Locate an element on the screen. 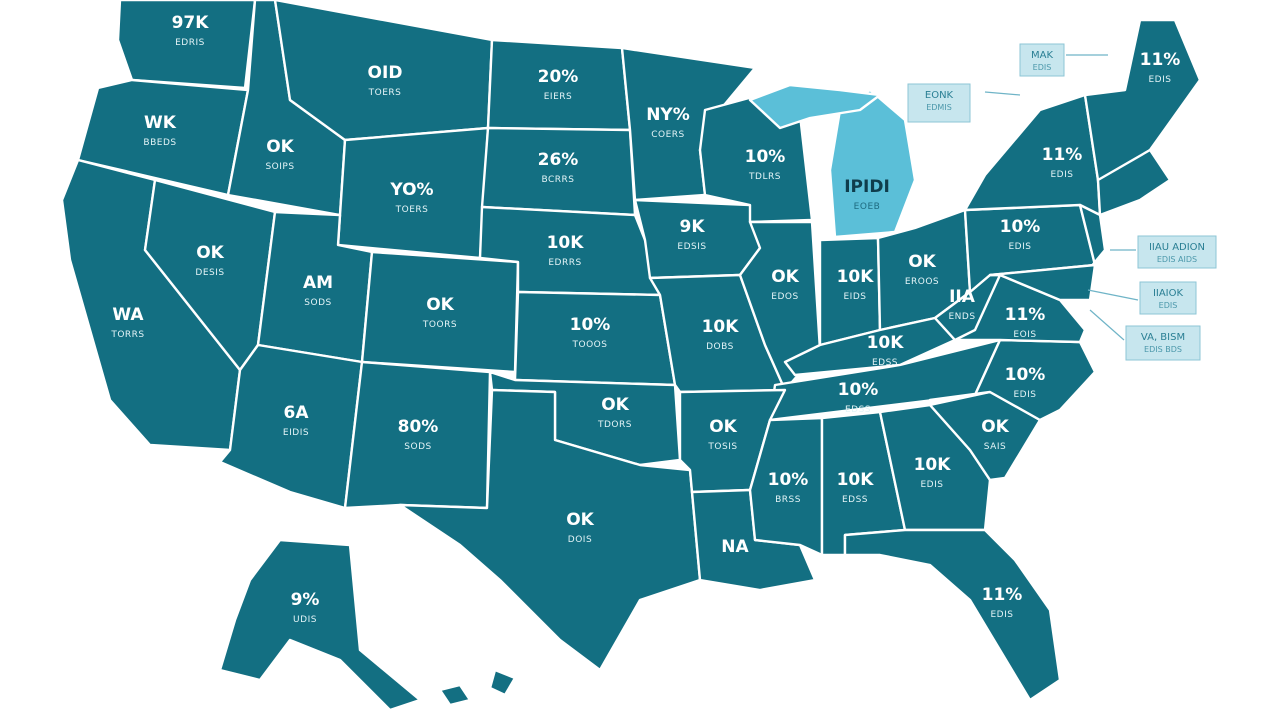 Image resolution: width=1280 pixels, height=720 pixels. de-callout-box is located at coordinates (1163, 343).